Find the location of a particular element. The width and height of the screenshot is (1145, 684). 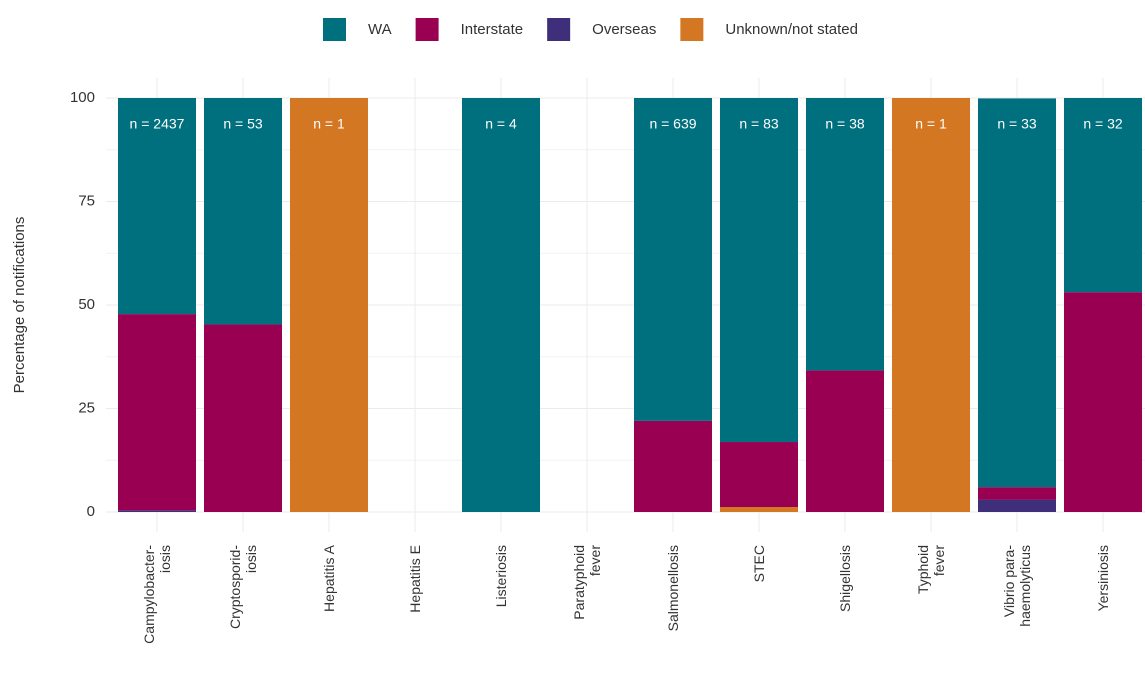

x-tick-label: Listeriosis is located at coordinates (501, 576).